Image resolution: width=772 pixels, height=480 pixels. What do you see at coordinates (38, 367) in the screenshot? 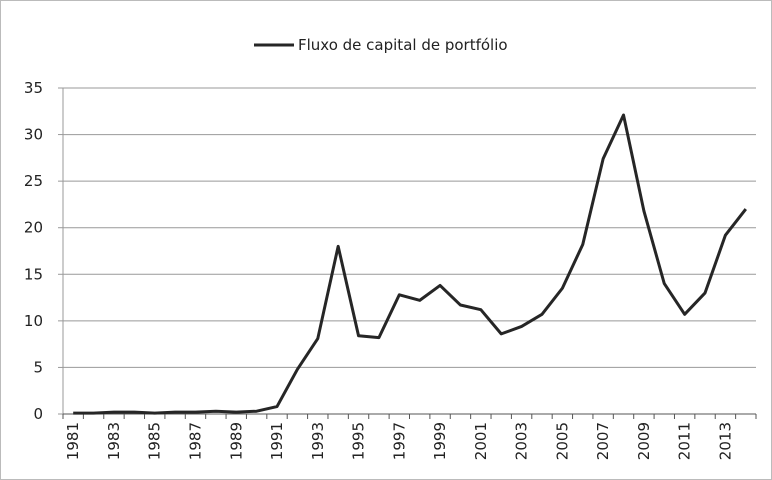
I see `y-tick-label: 5` at bounding box center [38, 367].